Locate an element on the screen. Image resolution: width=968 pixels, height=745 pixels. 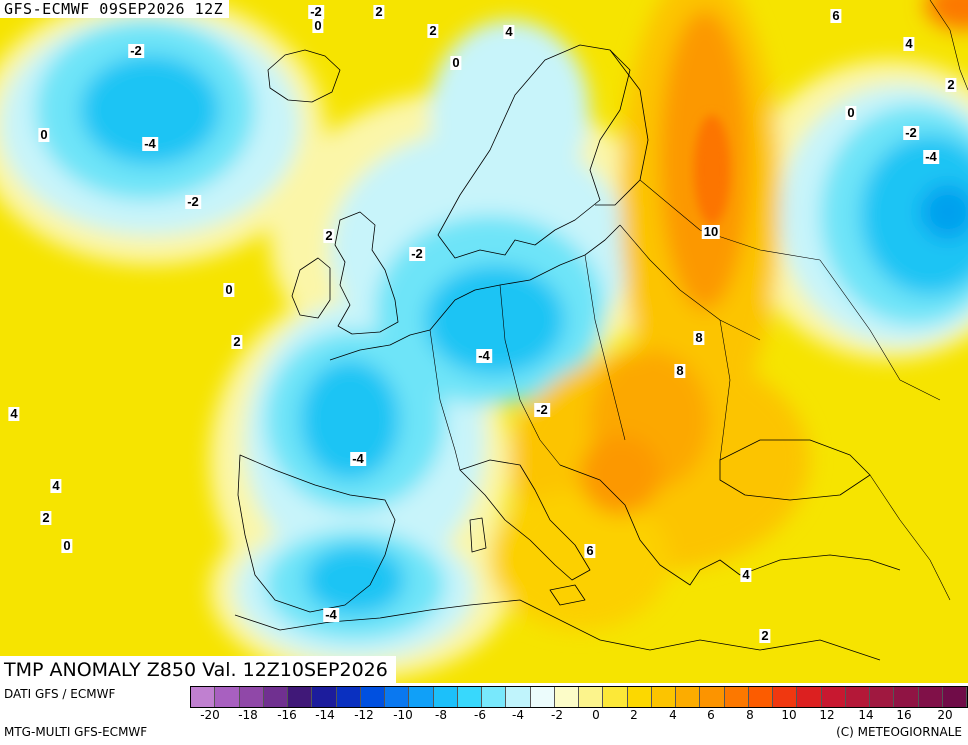
color-scale-tick: 10 is located at coordinates (789, 715).